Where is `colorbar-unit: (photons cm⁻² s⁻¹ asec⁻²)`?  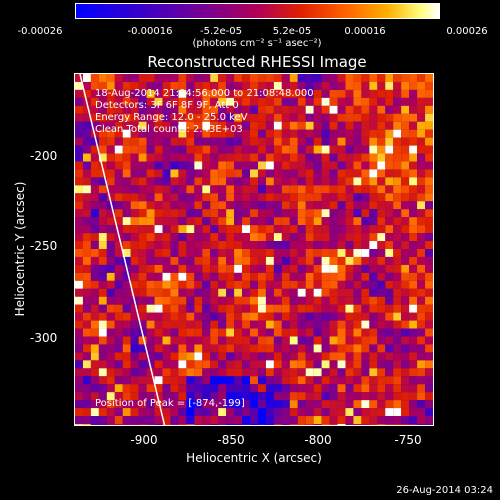
colorbar-unit: (photons cm⁻² s⁻¹ asec⁻²) is located at coordinates (257, 43).